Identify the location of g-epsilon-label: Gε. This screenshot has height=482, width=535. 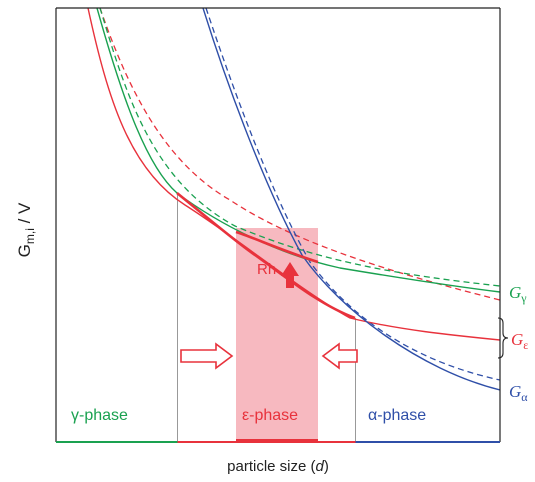
(519, 341).